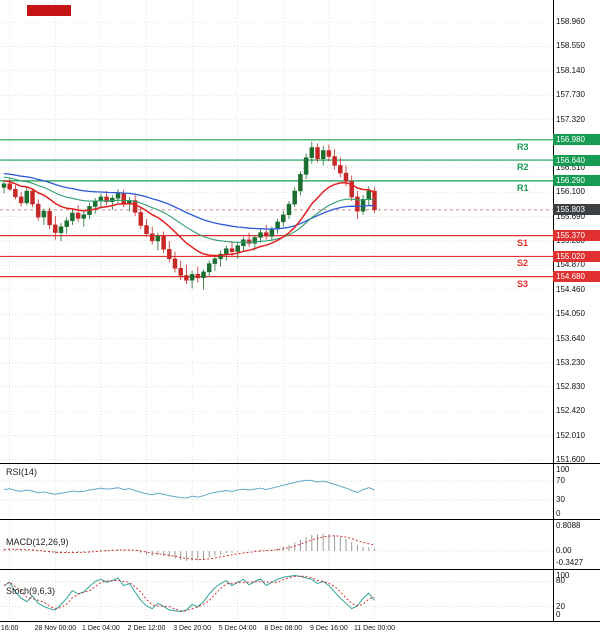 The image size is (600, 637). Describe the element at coordinates (570, 289) in the screenshot. I see `price-axis-label: 154.460` at that location.